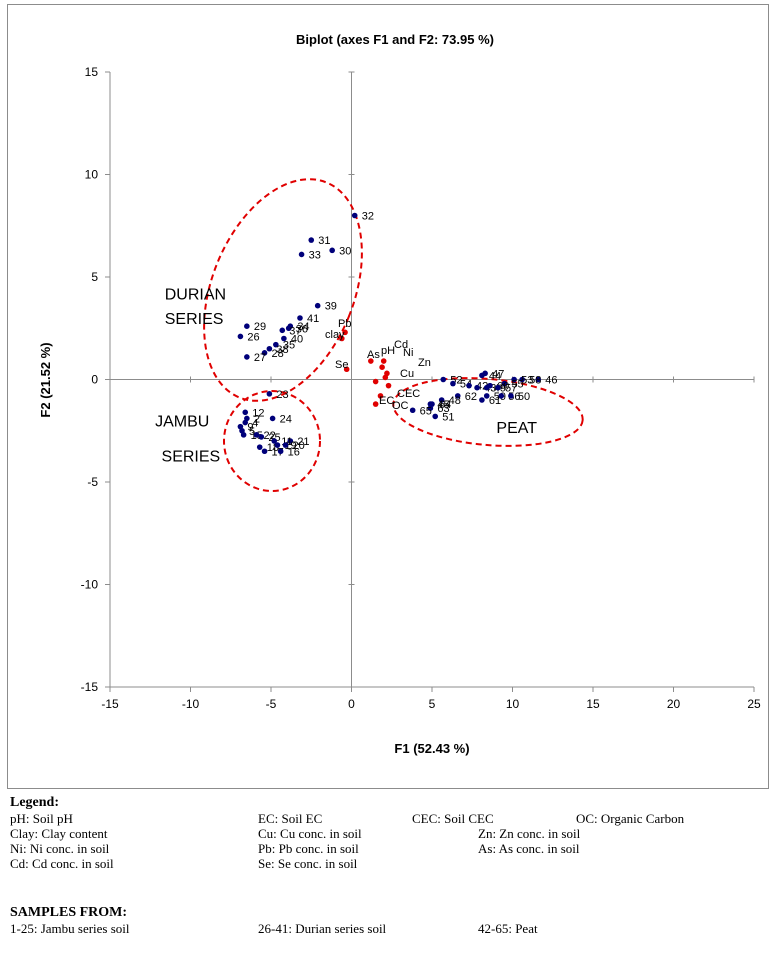 The width and height of the screenshot is (775, 956). Describe the element at coordinates (448, 417) in the screenshot. I see `observation-label: 51` at that location.